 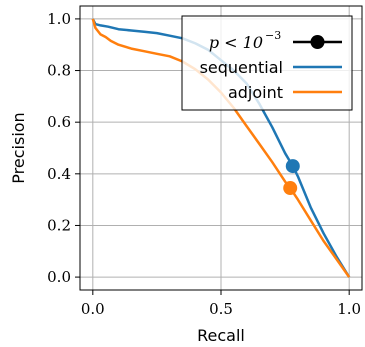 What do you see at coordinates (255, 92) in the screenshot?
I see `legend-label-adjoint: adjoint` at bounding box center [255, 92].